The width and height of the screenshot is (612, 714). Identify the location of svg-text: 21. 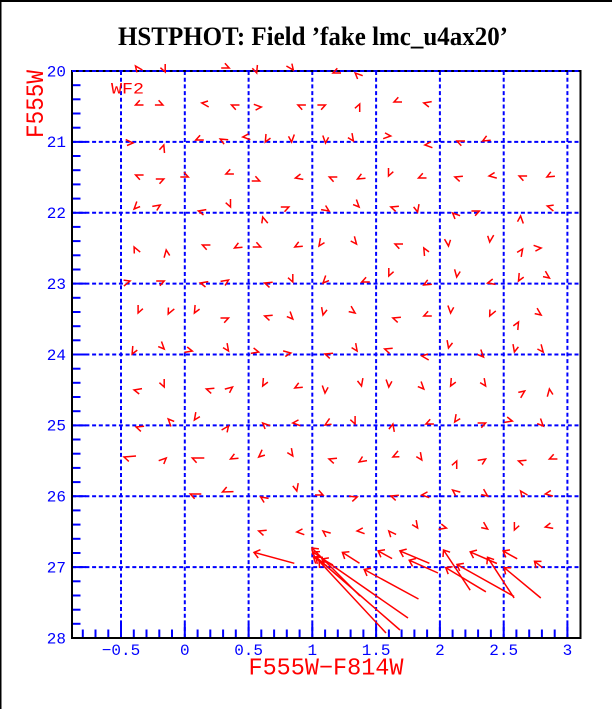
(56, 143).